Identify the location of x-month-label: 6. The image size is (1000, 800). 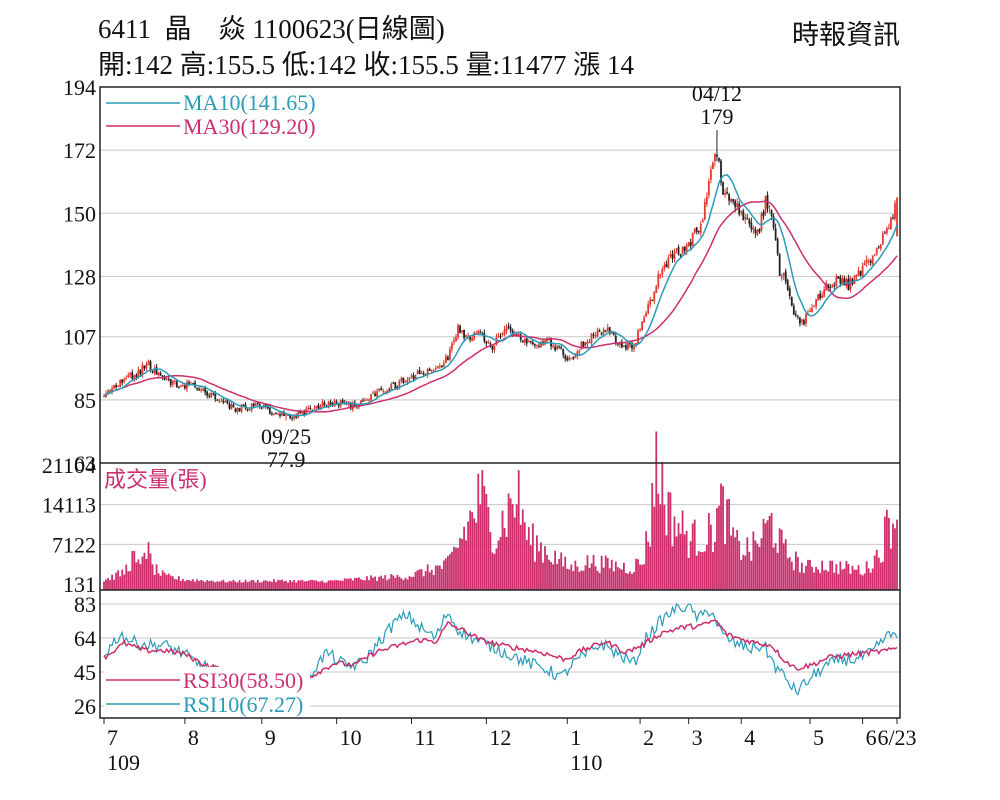
(871, 737).